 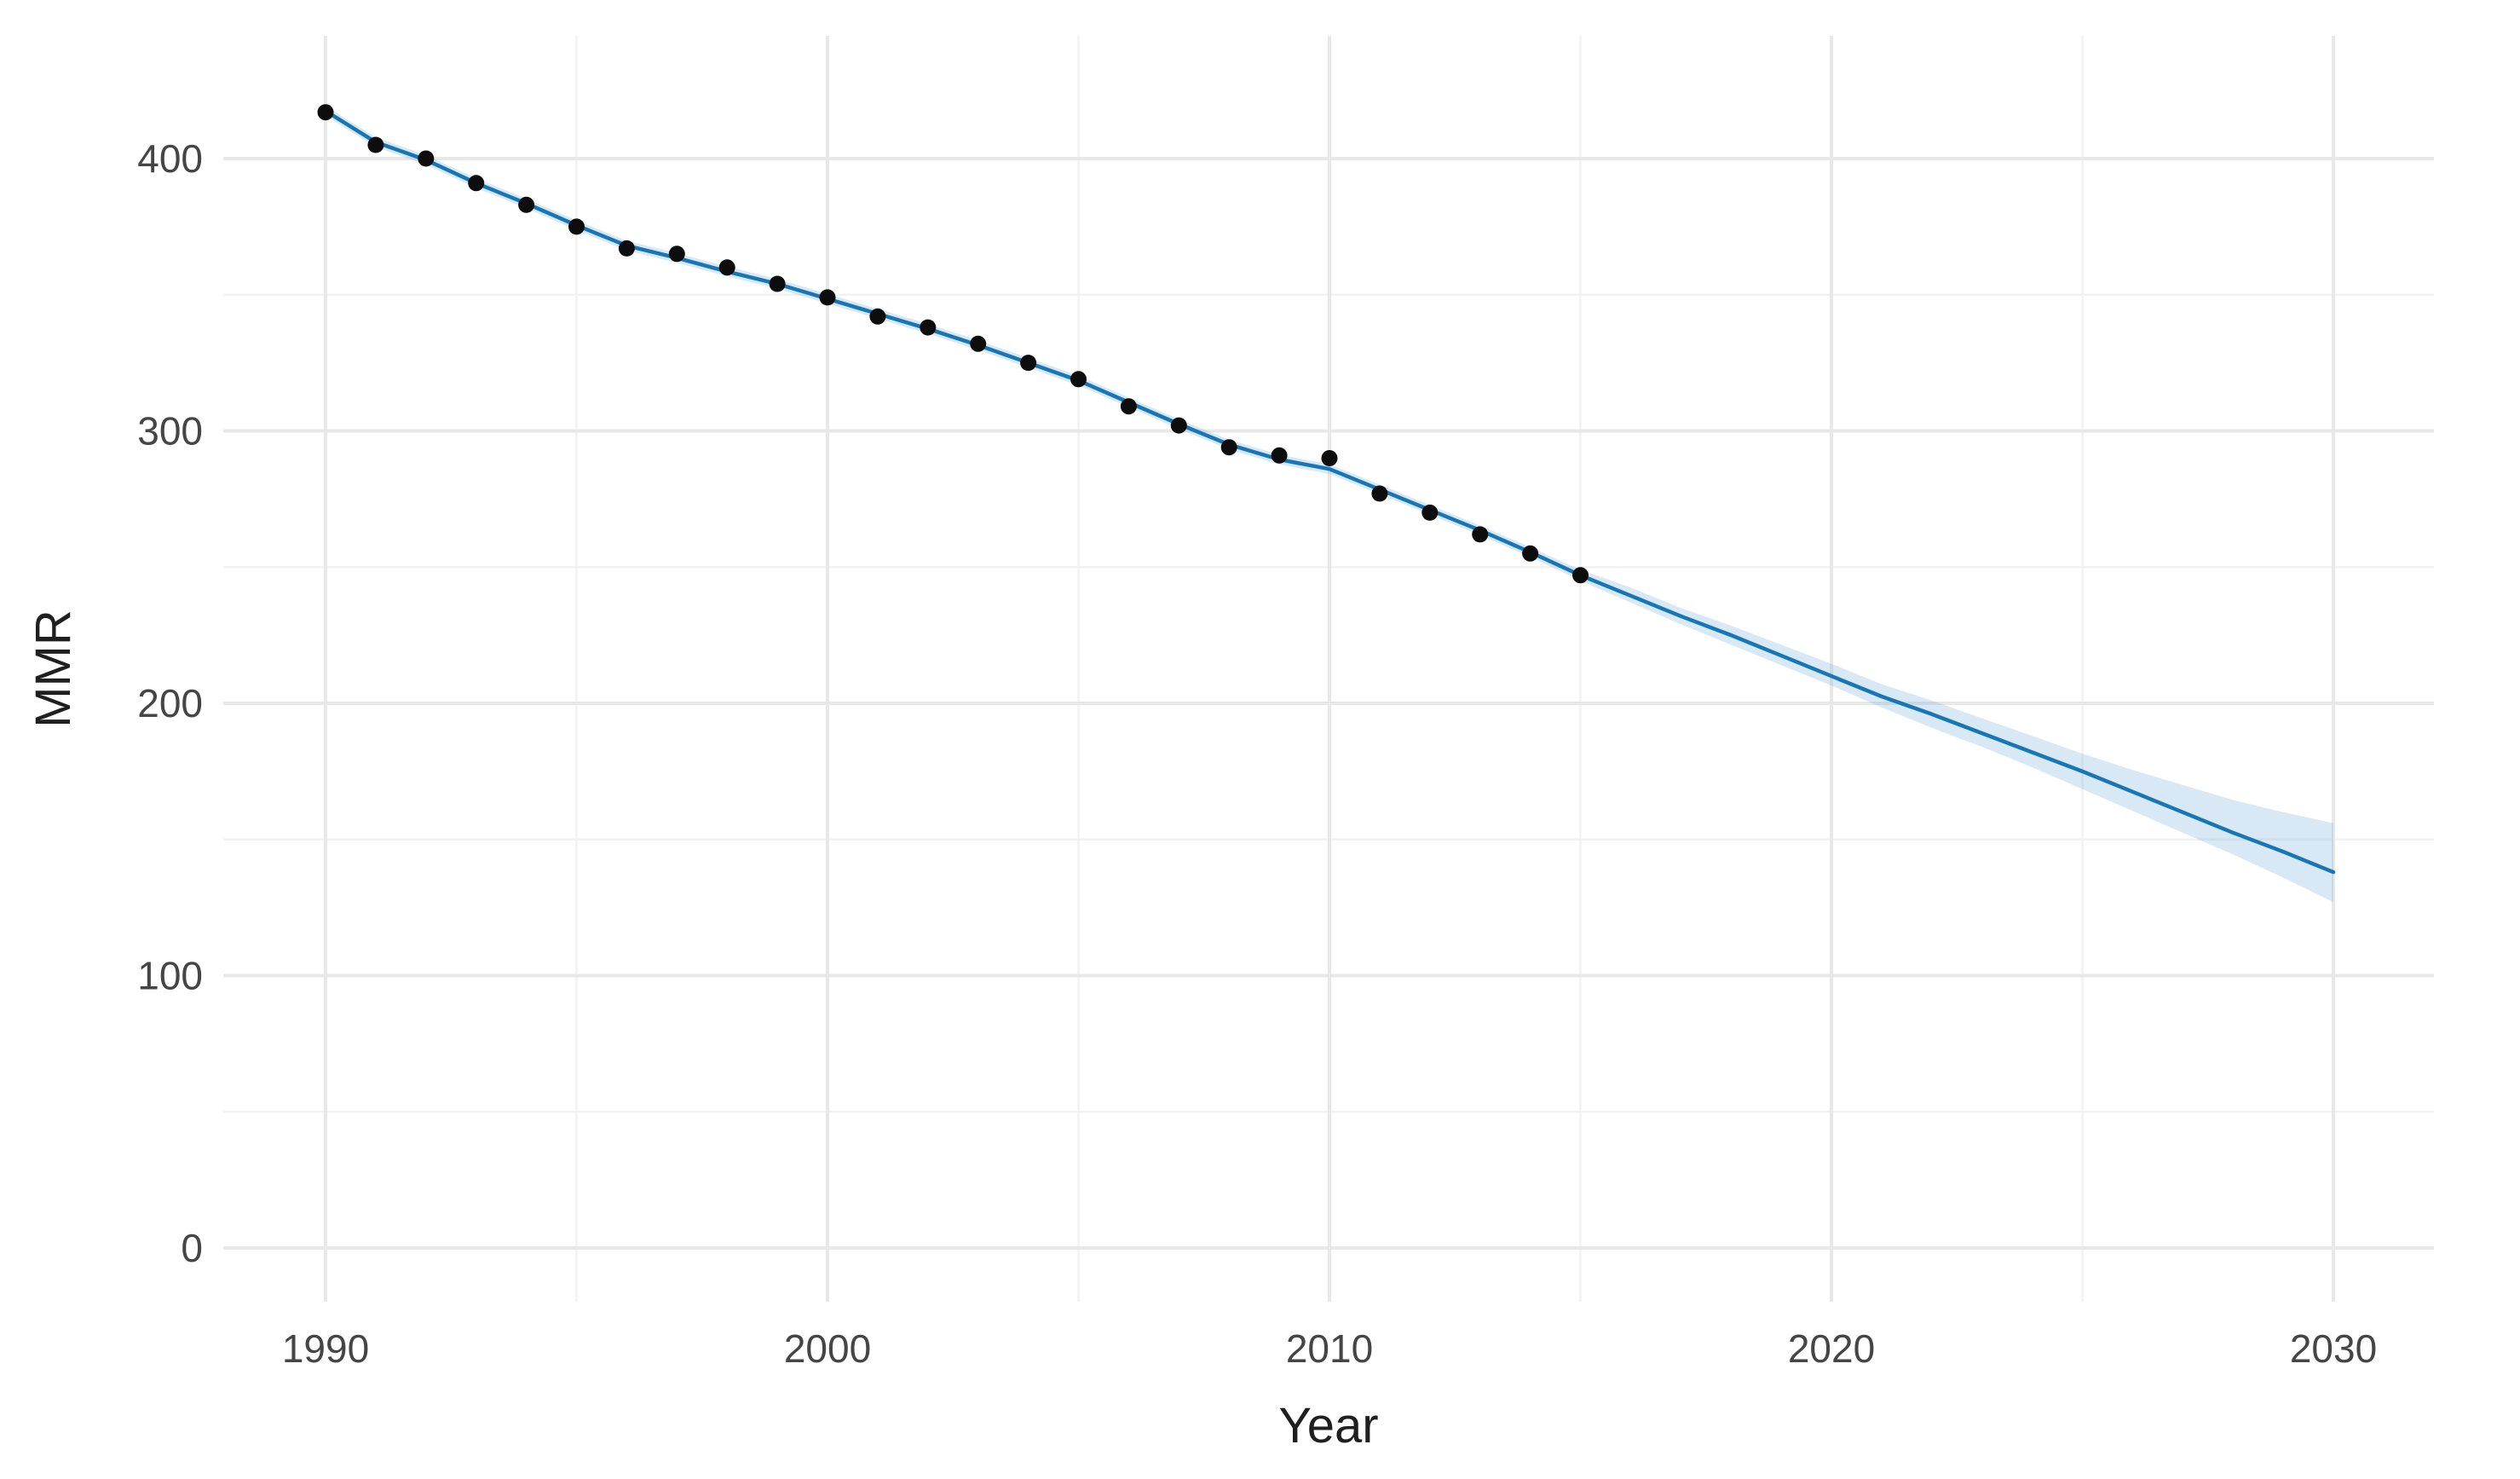 I want to click on y-tick-label: 300, so click(x=170, y=431).